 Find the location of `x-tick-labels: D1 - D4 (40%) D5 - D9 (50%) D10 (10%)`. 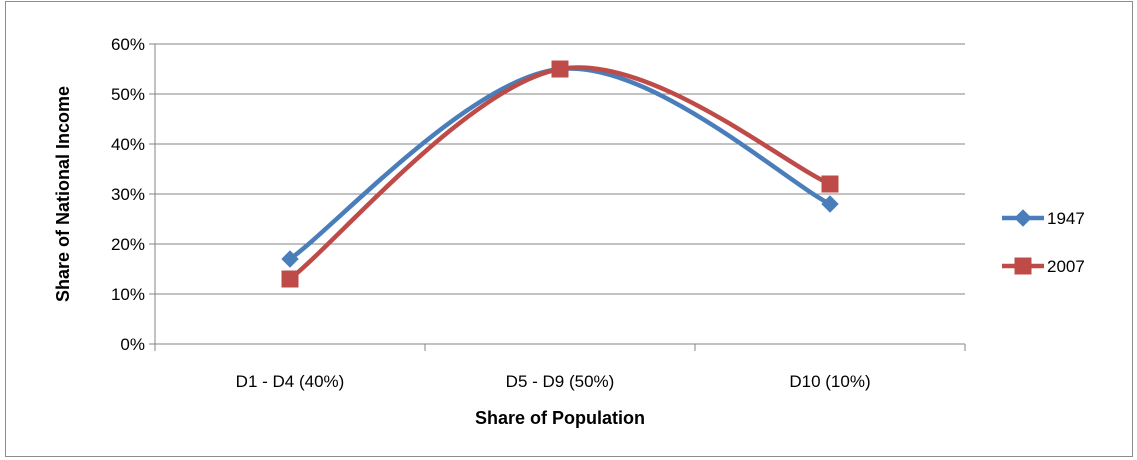

x-tick-labels: D1 - D4 (40%) D5 - D9 (50%) D10 (10%) is located at coordinates (553, 381).